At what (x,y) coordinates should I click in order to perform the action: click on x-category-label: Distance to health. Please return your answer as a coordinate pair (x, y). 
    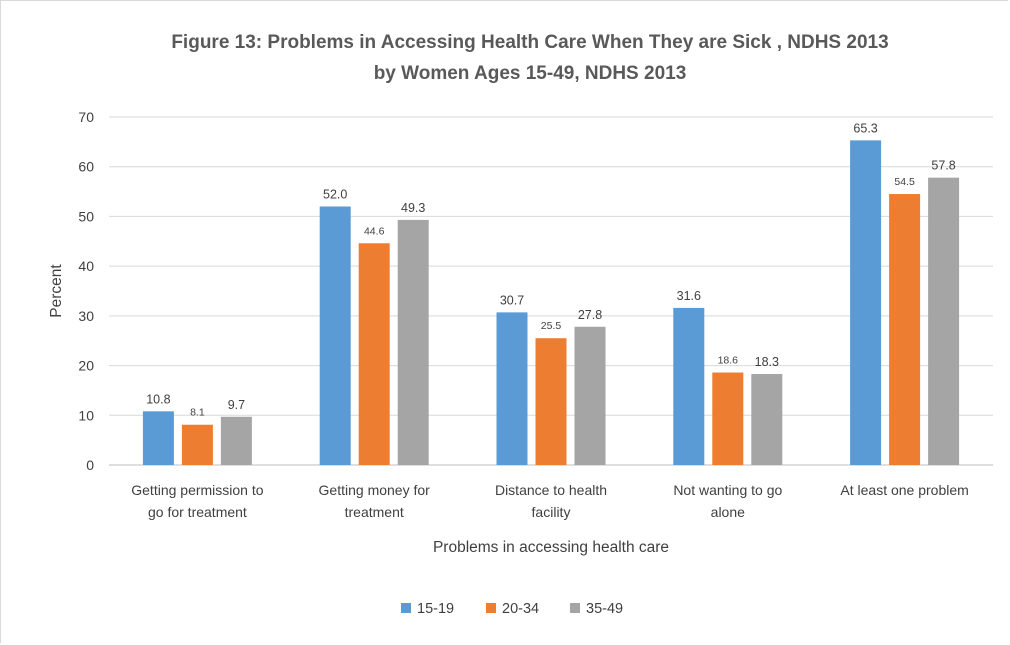
    Looking at the image, I should click on (551, 490).